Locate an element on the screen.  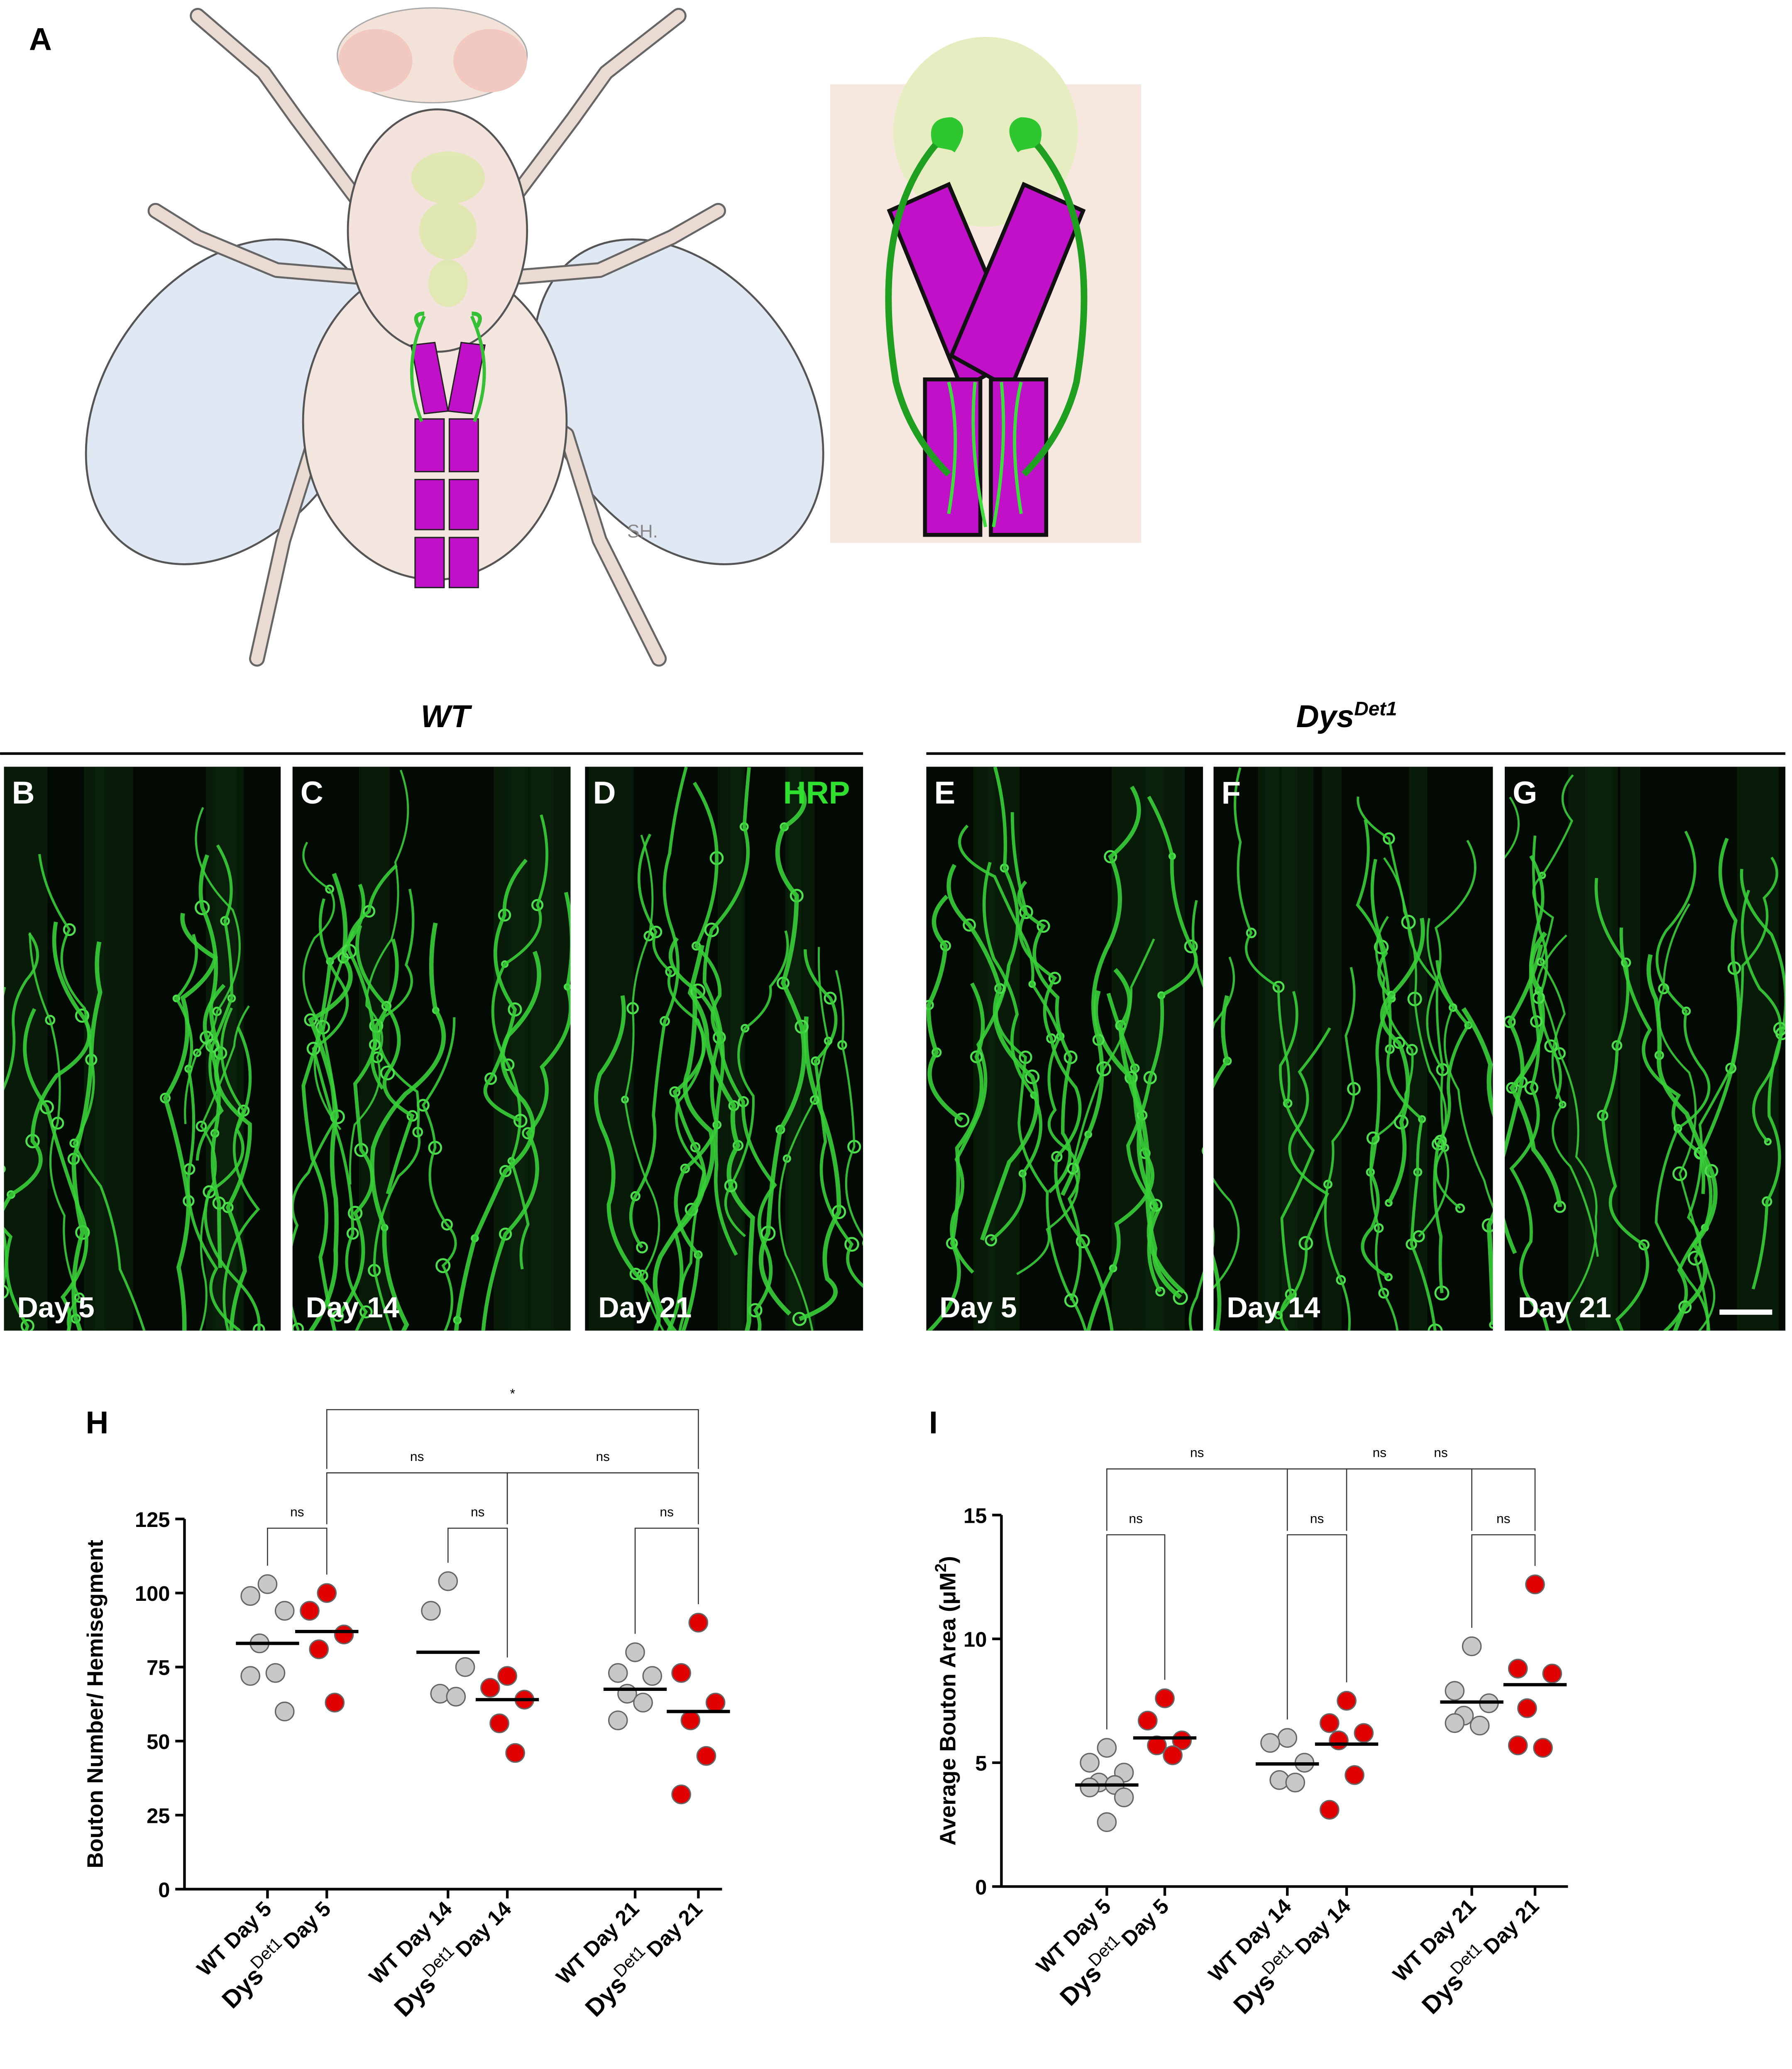
legs is located at coordinates (436, 337).